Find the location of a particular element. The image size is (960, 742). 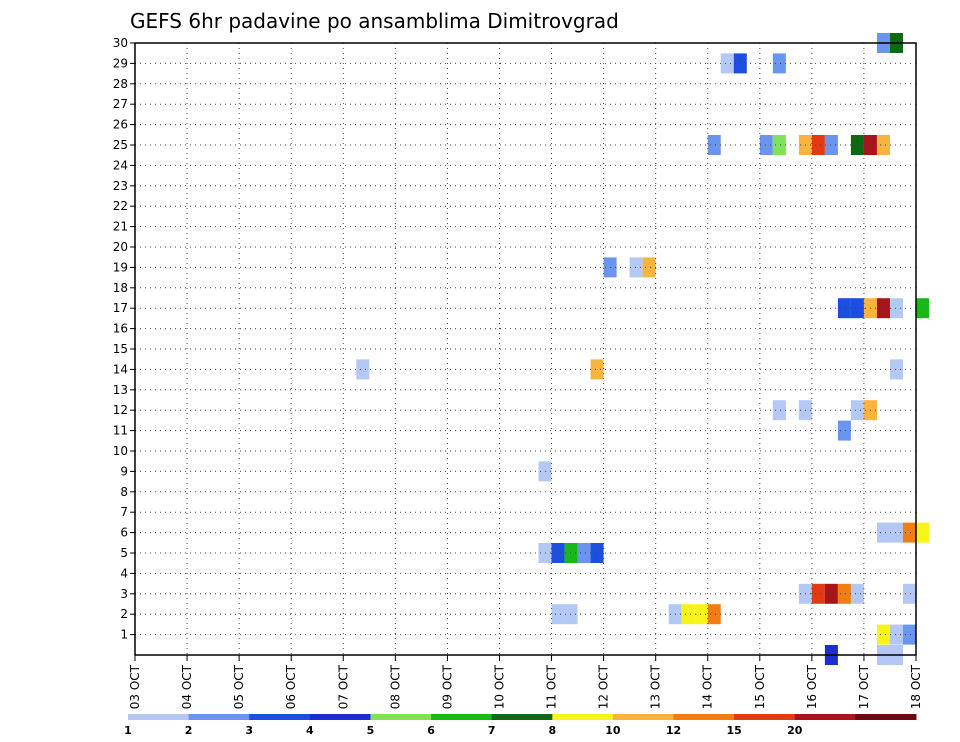

x-tick-label: 04 OCT is located at coordinates (187, 686).